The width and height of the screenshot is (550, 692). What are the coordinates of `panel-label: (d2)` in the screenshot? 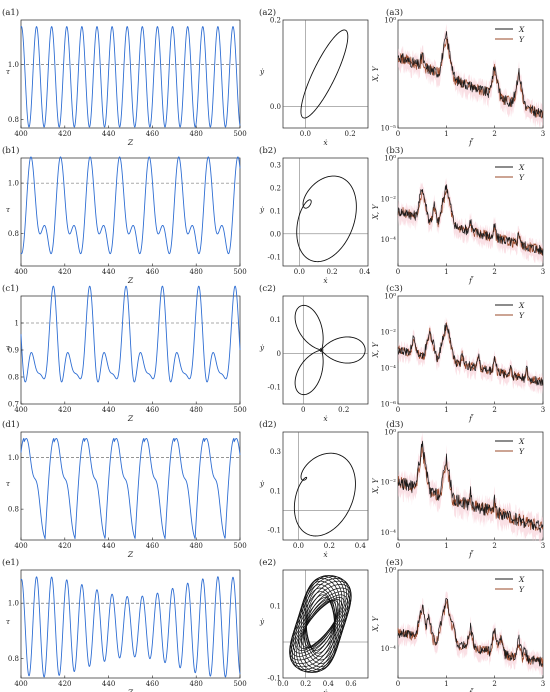 It's located at (267, 424).